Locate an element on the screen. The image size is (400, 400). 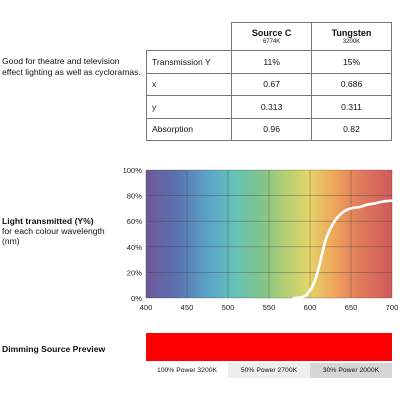
row-value: 0.313 is located at coordinates (271, 107).